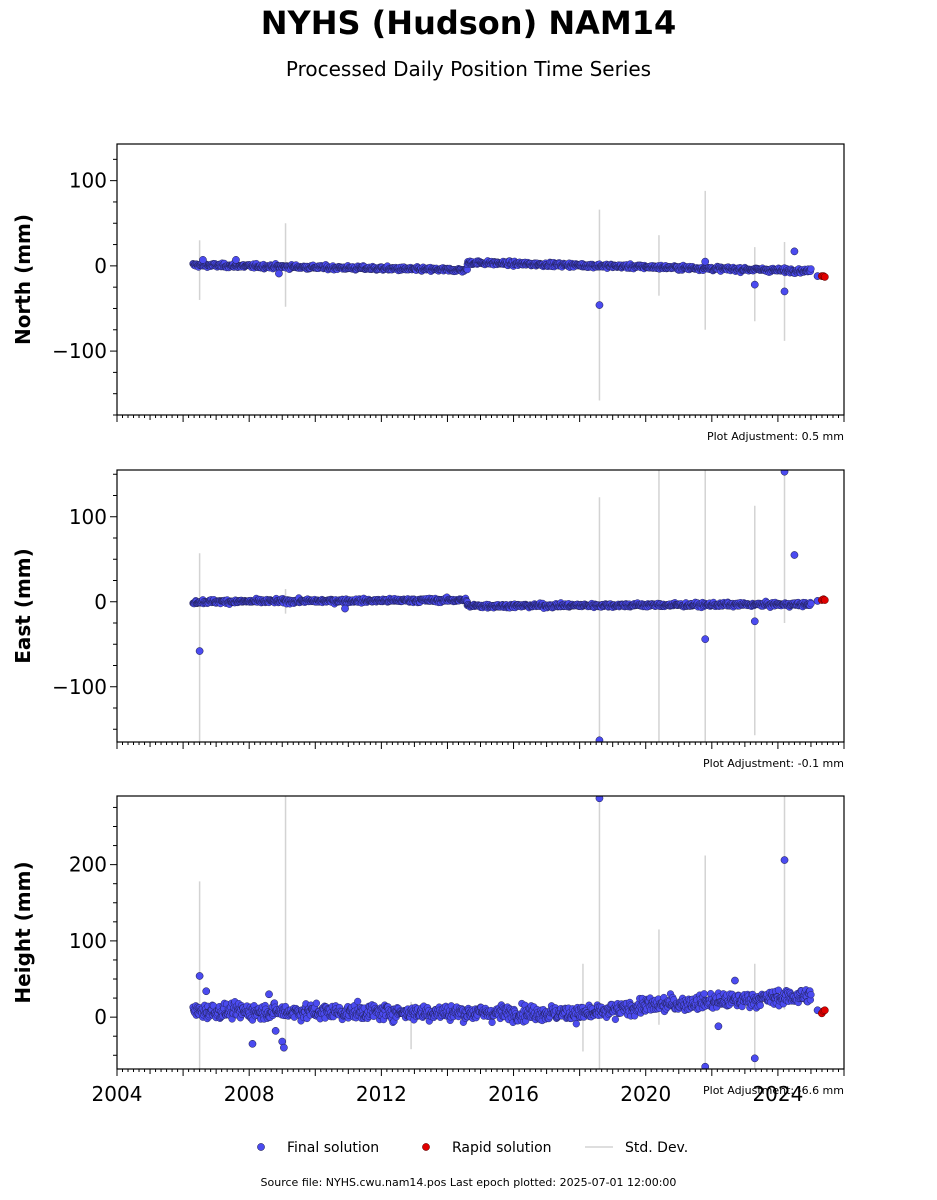 Image resolution: width=937 pixels, height=1200 pixels. What do you see at coordinates (513, 1094) in the screenshot?
I see `x-tick-label-3: 2016` at bounding box center [513, 1094].